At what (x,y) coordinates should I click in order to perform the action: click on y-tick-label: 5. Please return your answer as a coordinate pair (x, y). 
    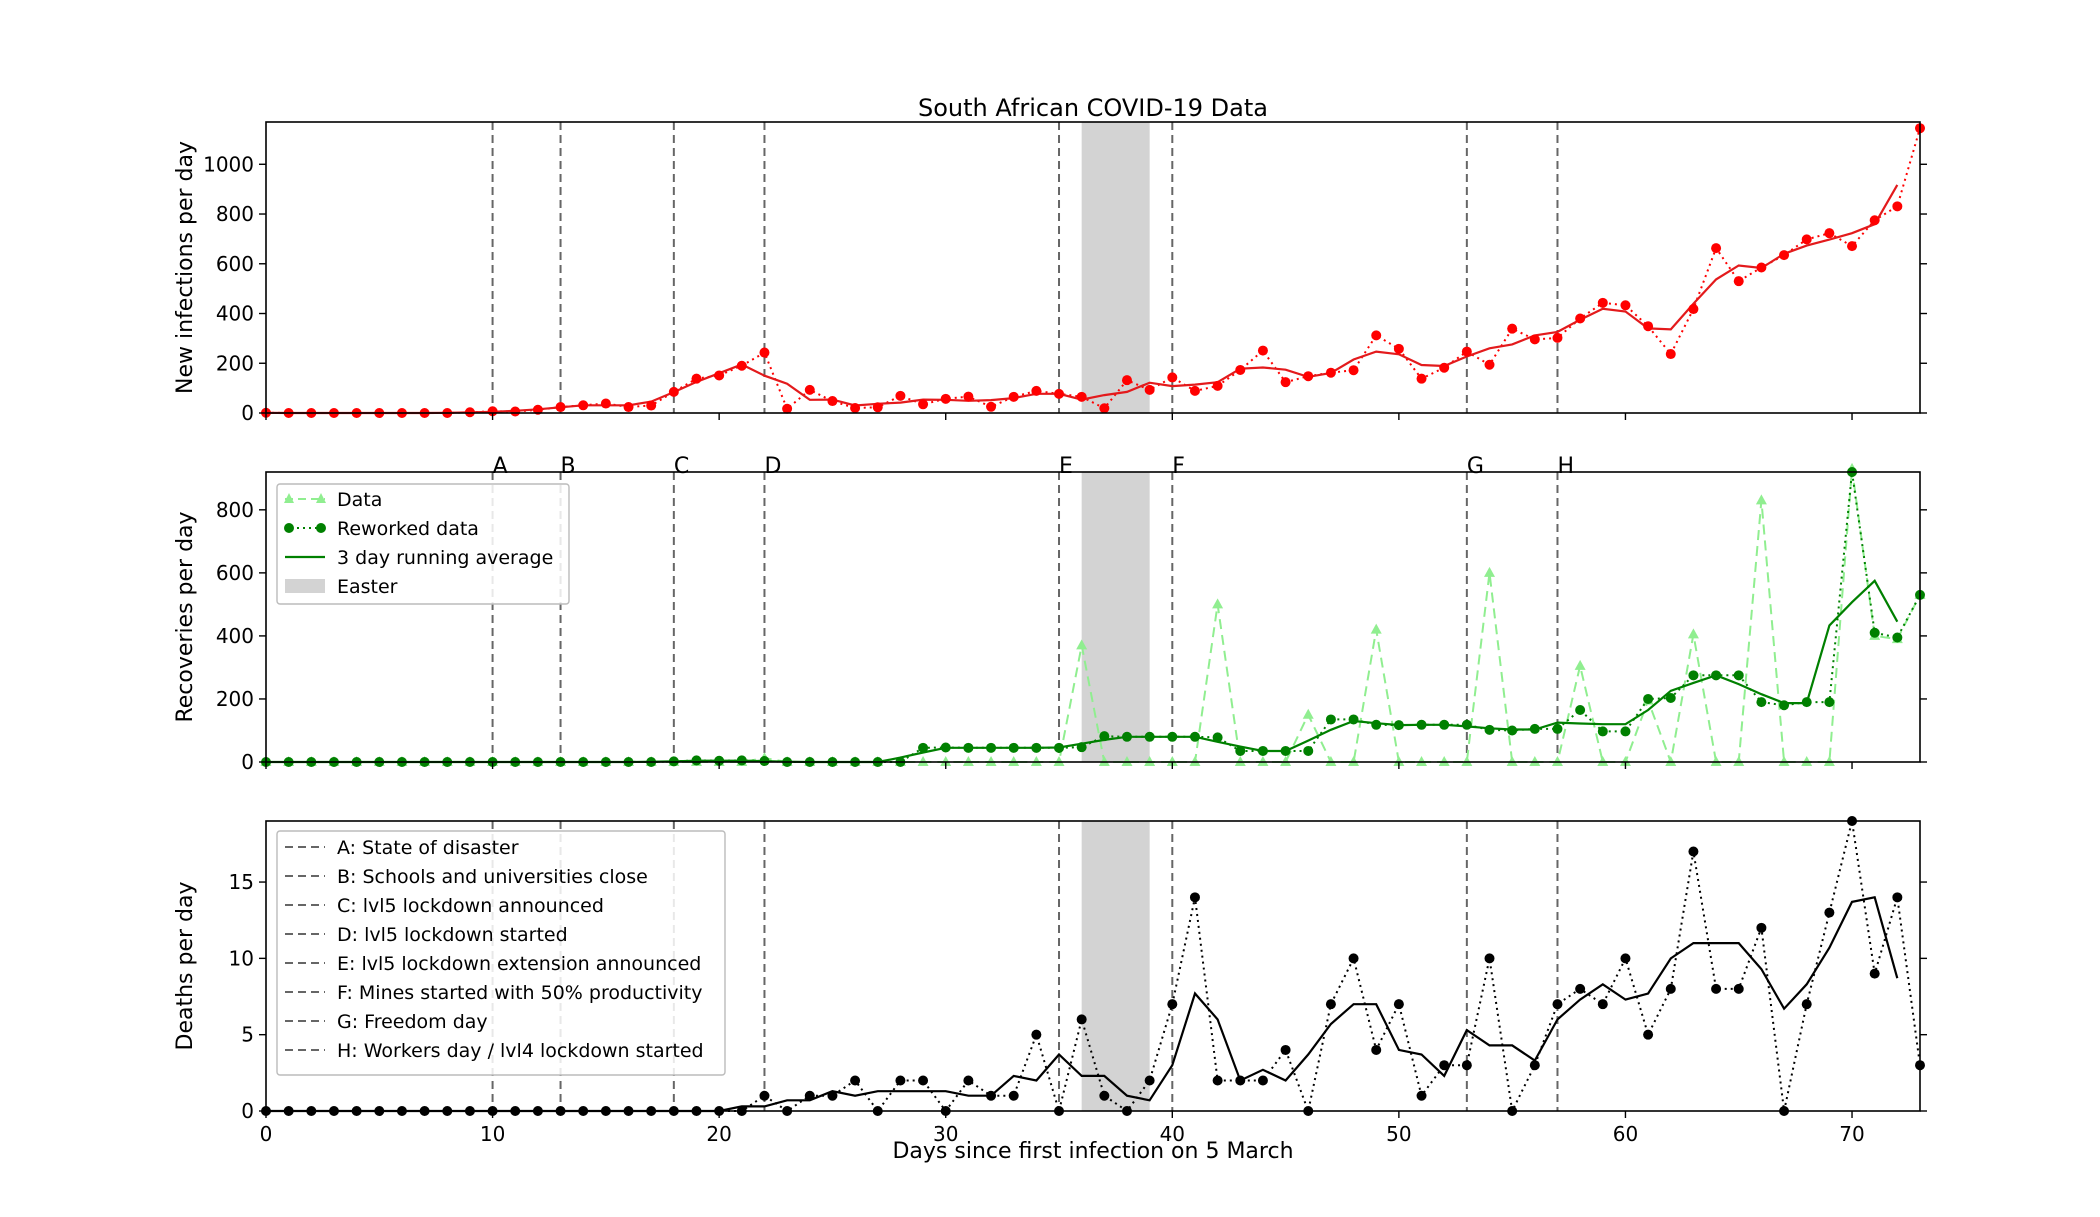
    Looking at the image, I should click on (247, 1035).